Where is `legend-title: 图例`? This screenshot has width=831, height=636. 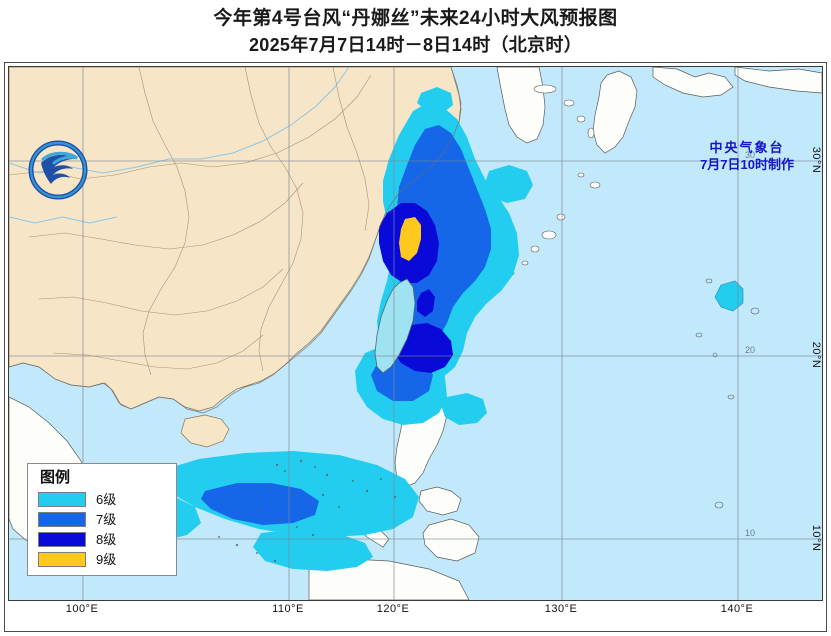 legend-title: 图例 is located at coordinates (55, 477).